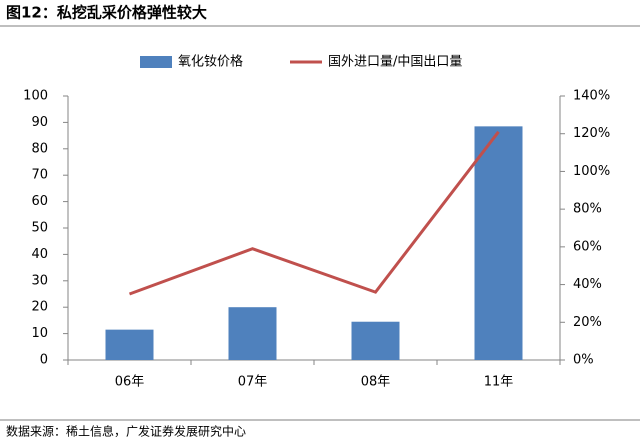  I want to click on y2-tick-label: 80%, so click(587, 209).